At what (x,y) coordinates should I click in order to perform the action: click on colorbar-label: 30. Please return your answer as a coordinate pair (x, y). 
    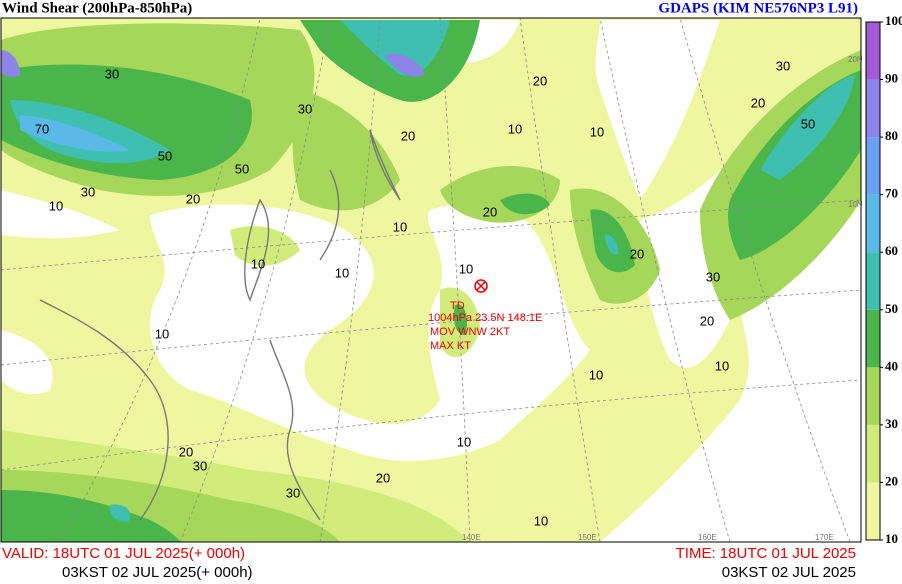
    Looking at the image, I should click on (891, 423).